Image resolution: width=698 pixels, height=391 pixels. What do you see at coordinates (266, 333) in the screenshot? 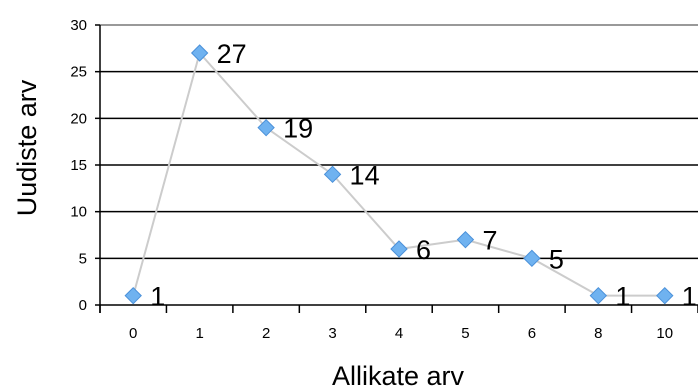
I see `x-tick-label: 2` at bounding box center [266, 333].